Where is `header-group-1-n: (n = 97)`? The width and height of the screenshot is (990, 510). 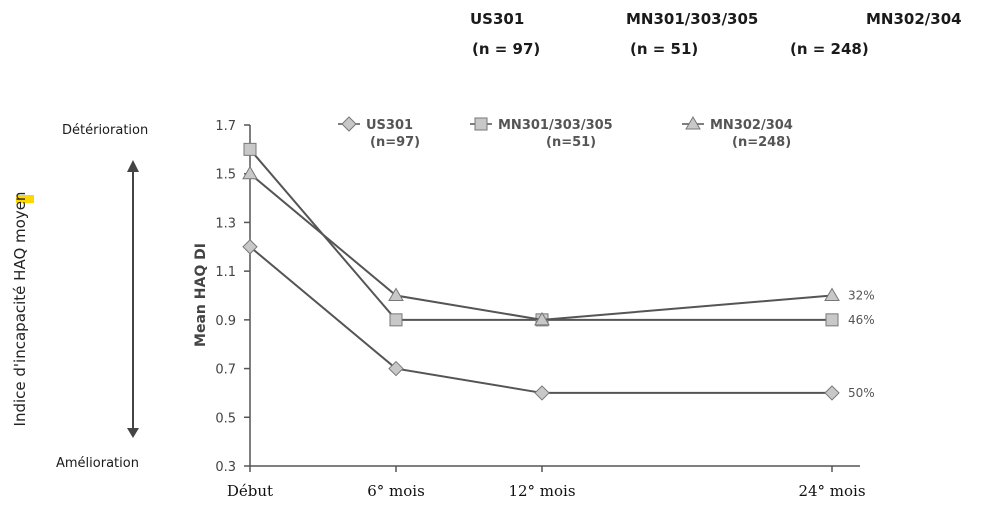 header-group-1-n: (n = 97) is located at coordinates (506, 49).